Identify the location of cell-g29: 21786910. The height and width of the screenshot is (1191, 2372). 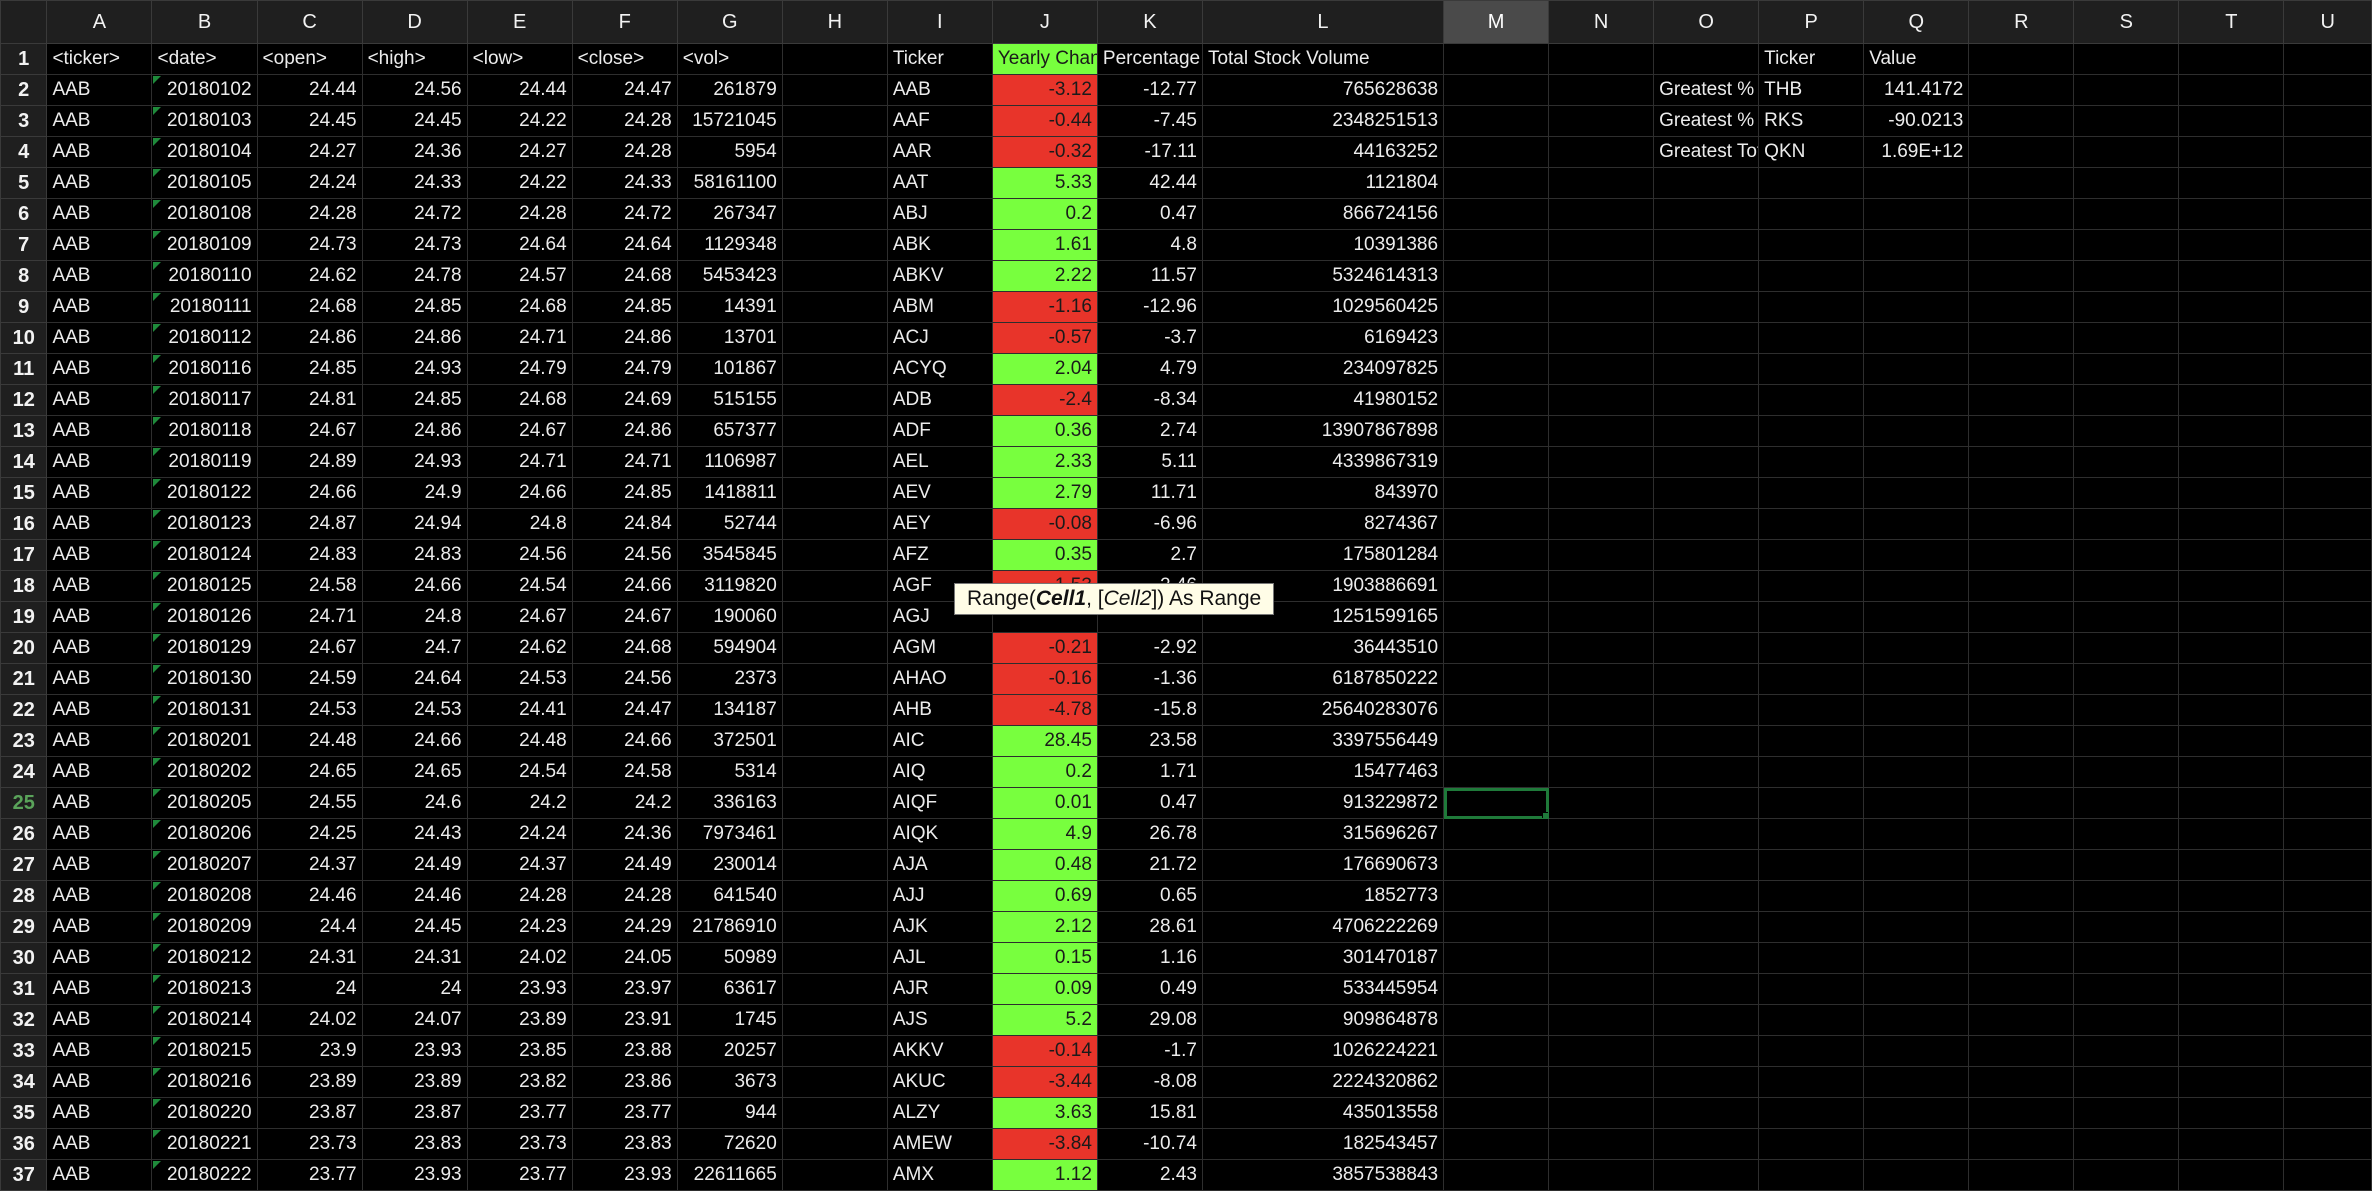
(729, 927).